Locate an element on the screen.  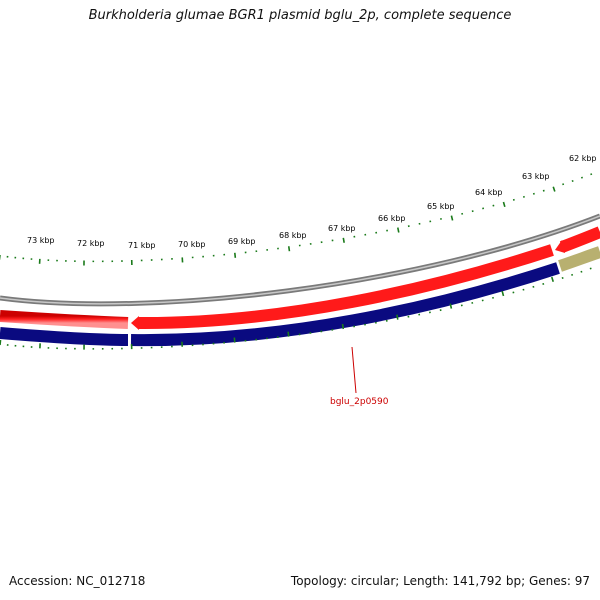
reverse-gene-track is located at coordinates (345, 304).